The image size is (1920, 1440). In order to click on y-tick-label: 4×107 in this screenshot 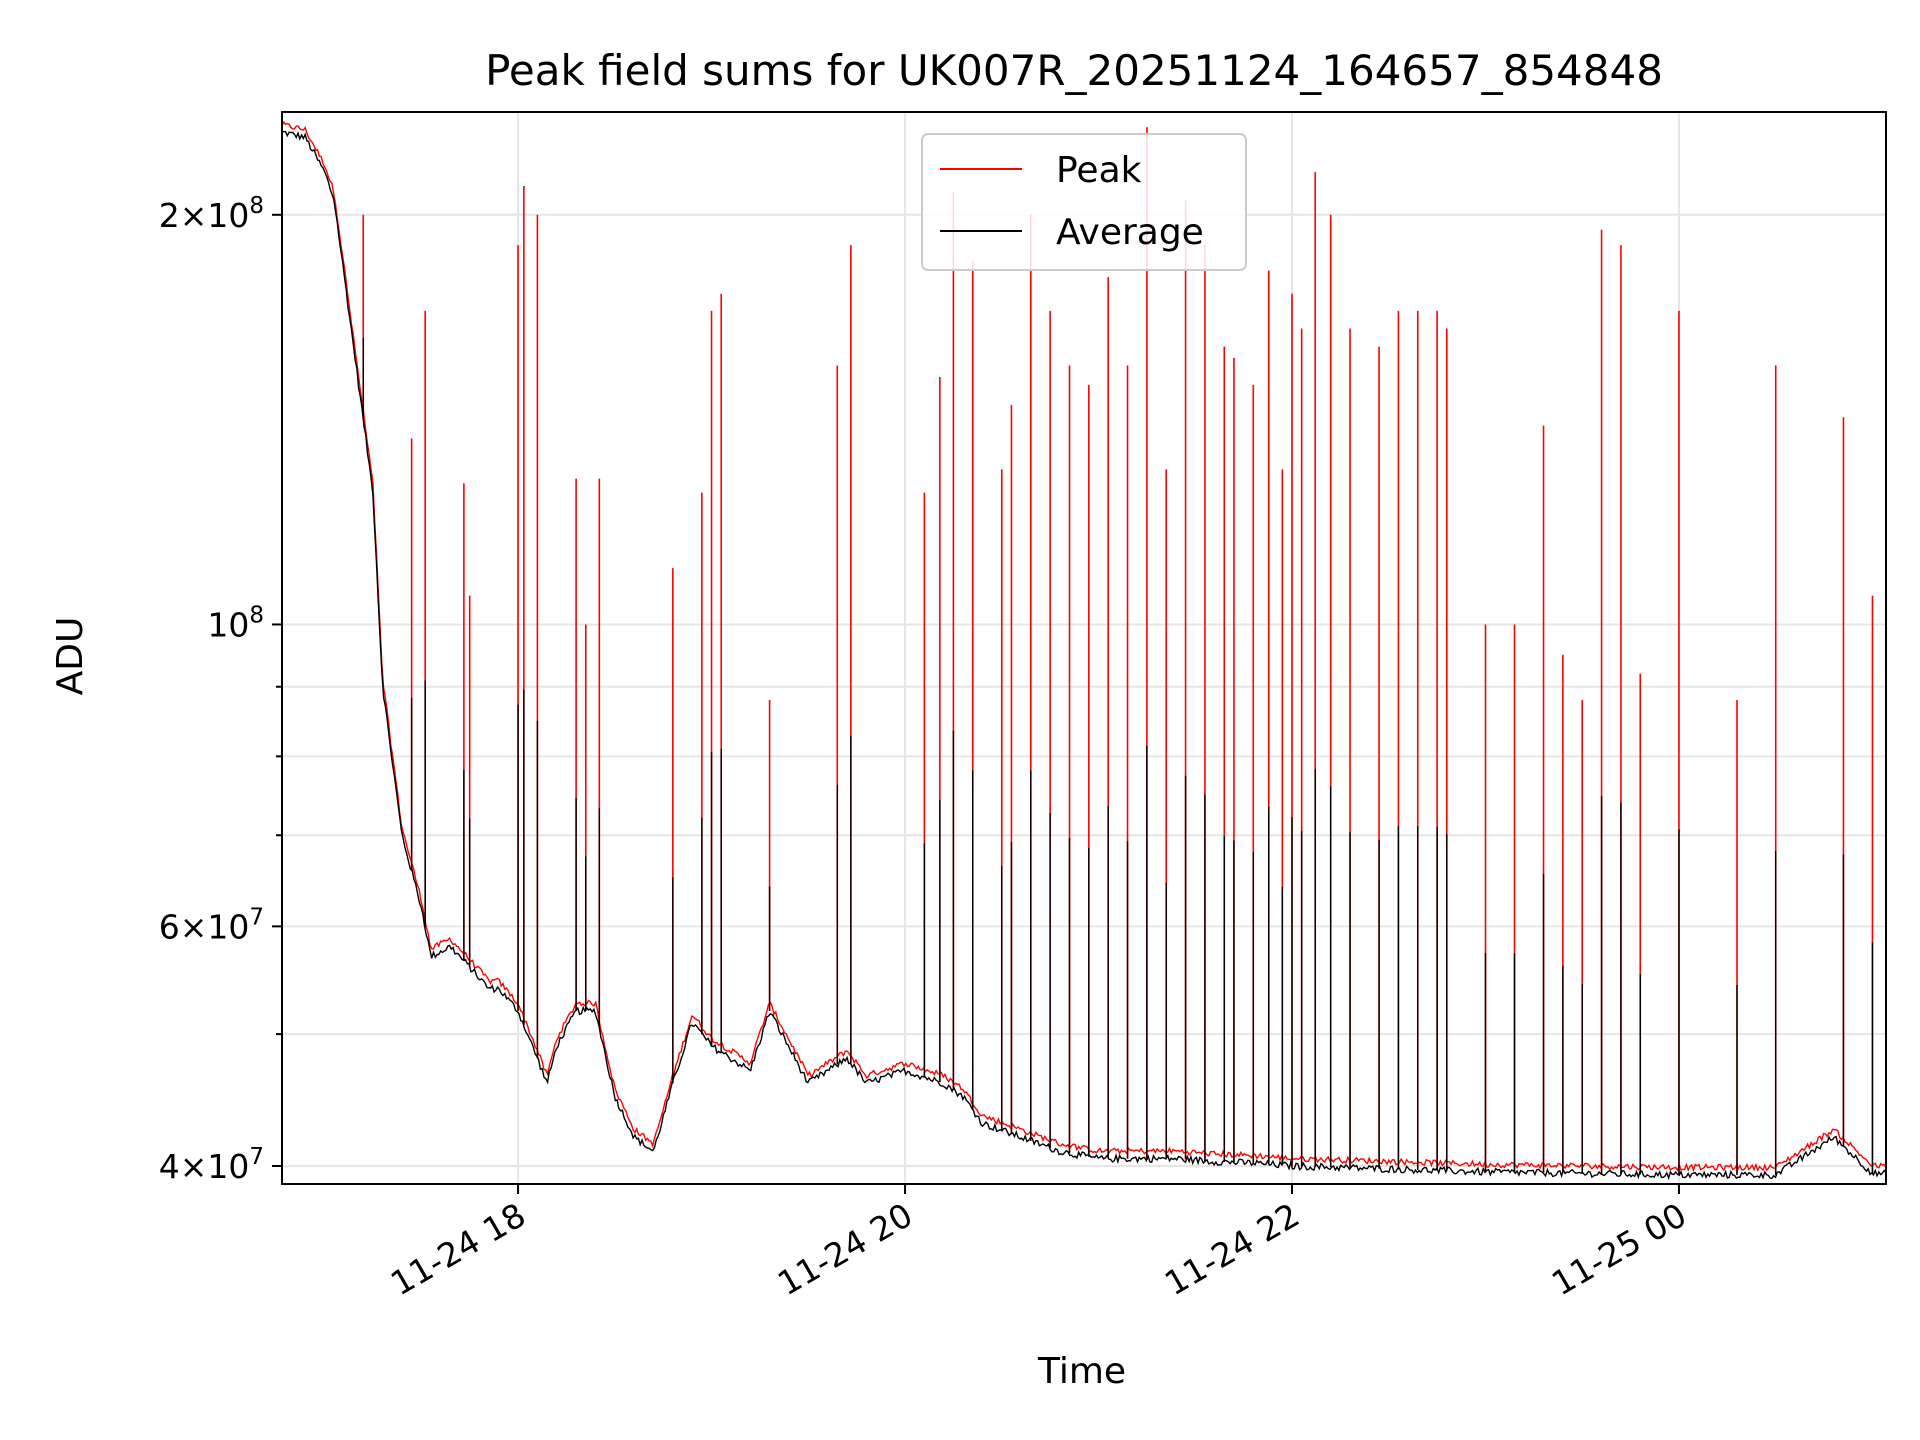, I will do `click(211, 1165)`.